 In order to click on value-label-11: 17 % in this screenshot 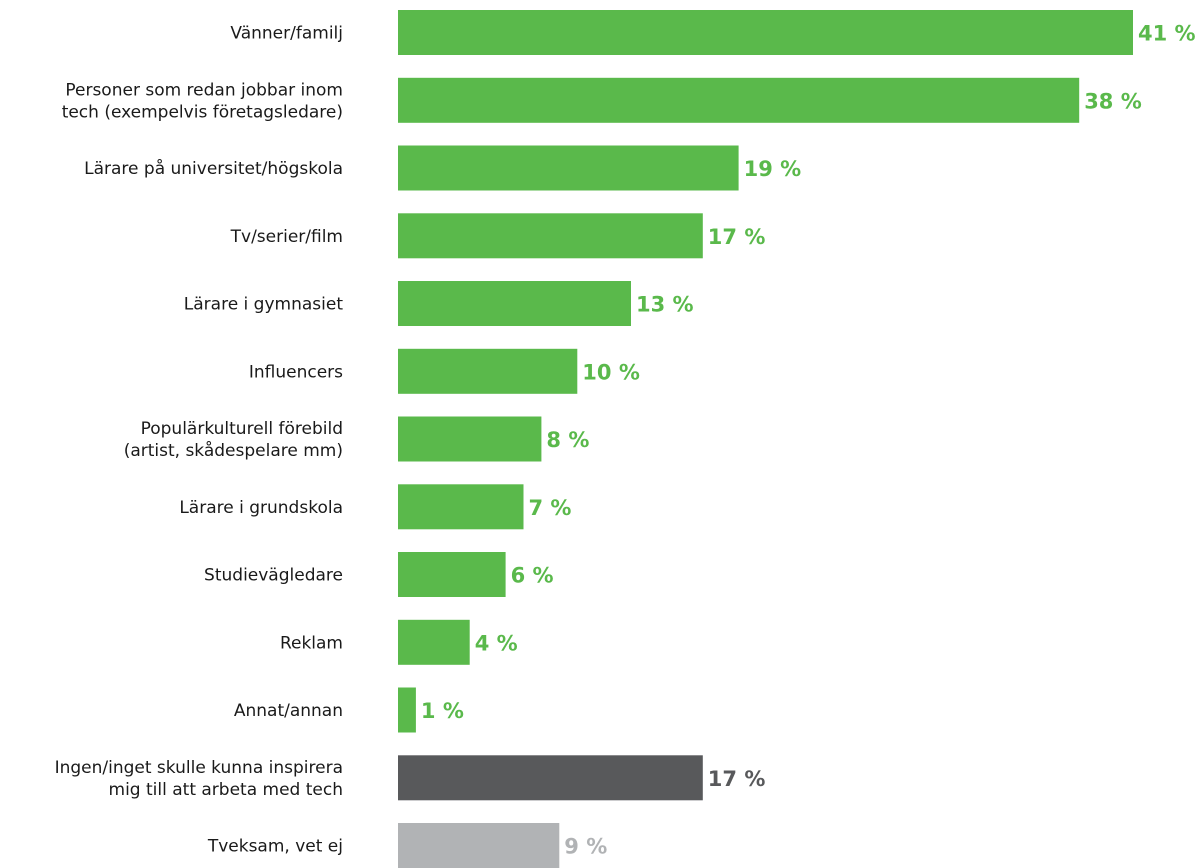, I will do `click(737, 779)`.